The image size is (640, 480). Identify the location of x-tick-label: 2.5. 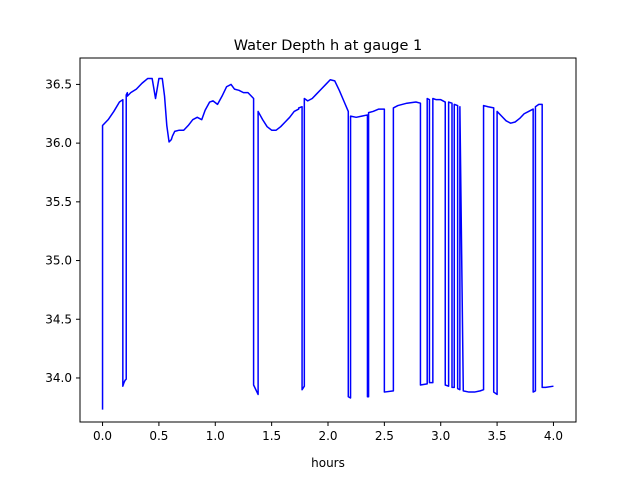
(384, 436).